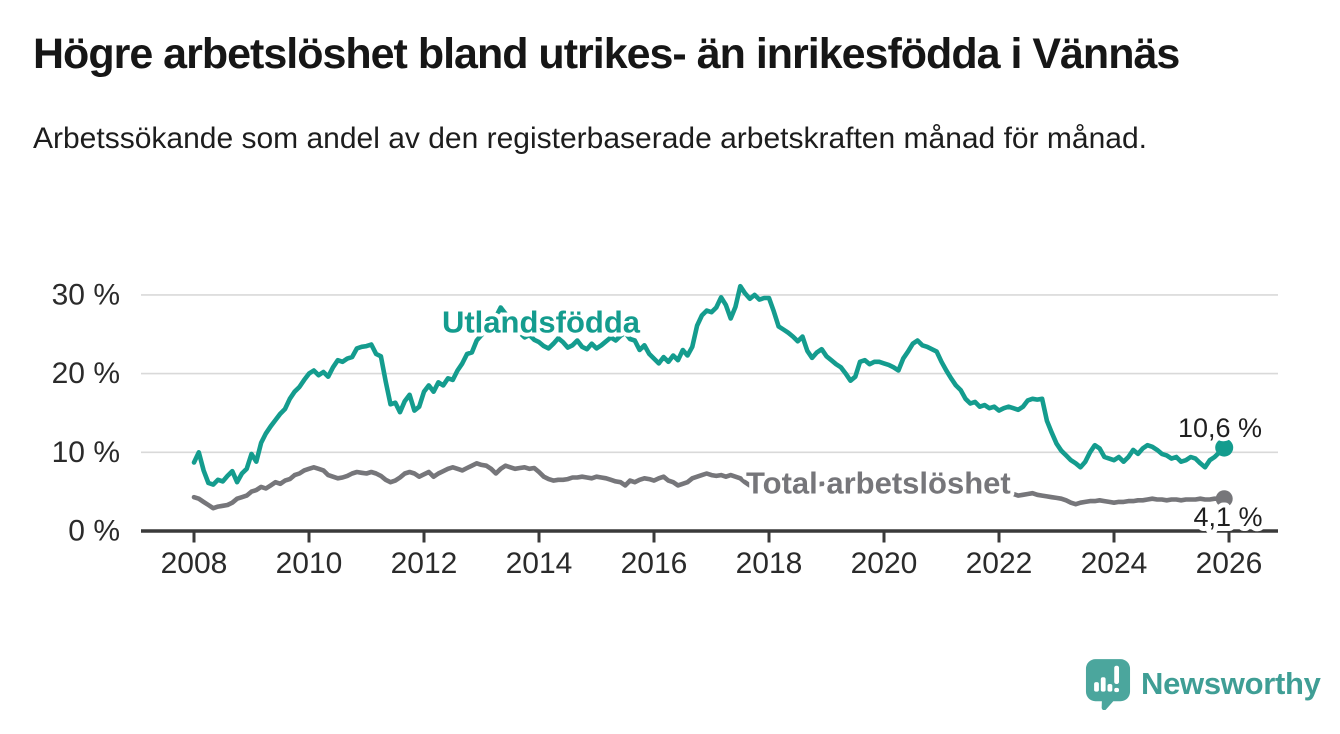 The image size is (1340, 734). What do you see at coordinates (86, 294) in the screenshot?
I see `y-axis-tick-label: 30 %` at bounding box center [86, 294].